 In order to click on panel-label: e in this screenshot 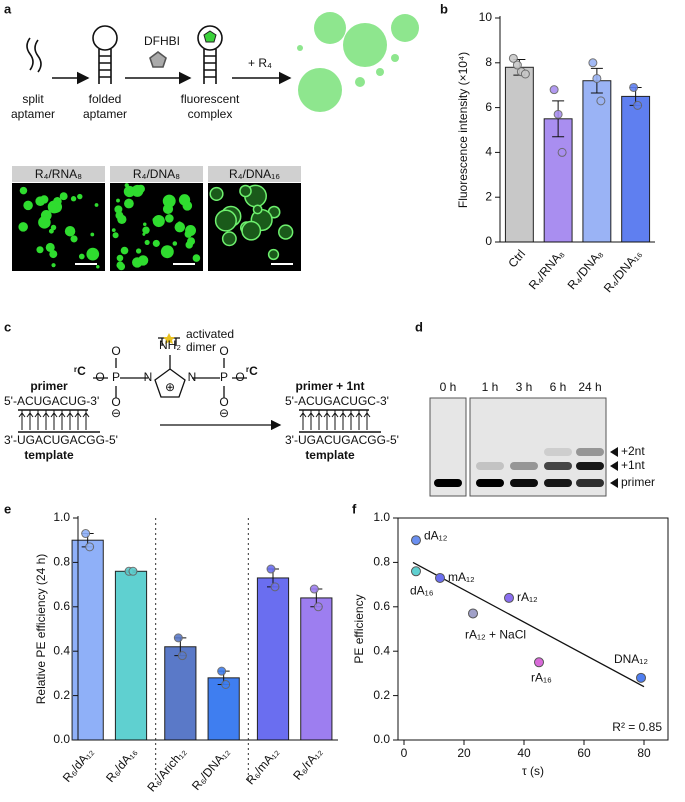, I will do `click(7, 508)`.